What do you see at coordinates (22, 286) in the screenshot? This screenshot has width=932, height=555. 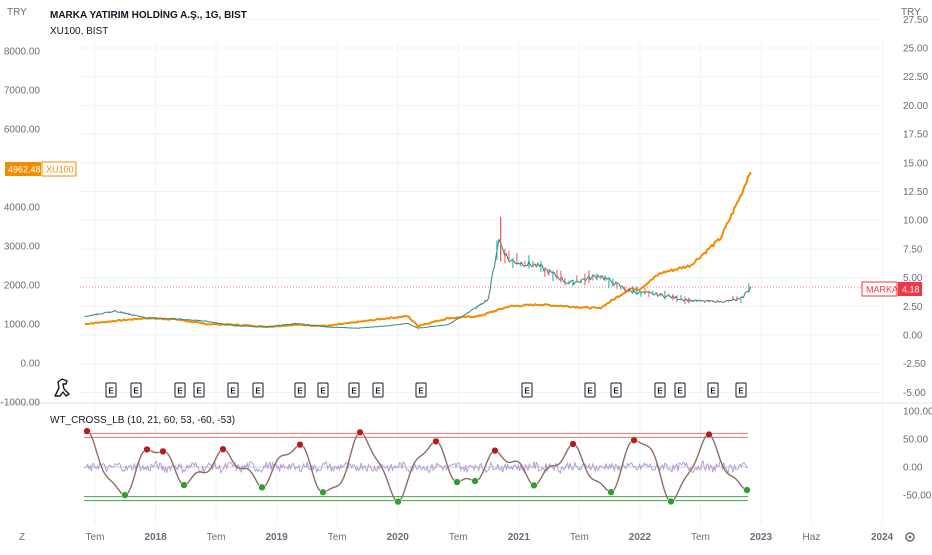 I see `left-axis-tick-label: 2000.00` at bounding box center [22, 286].